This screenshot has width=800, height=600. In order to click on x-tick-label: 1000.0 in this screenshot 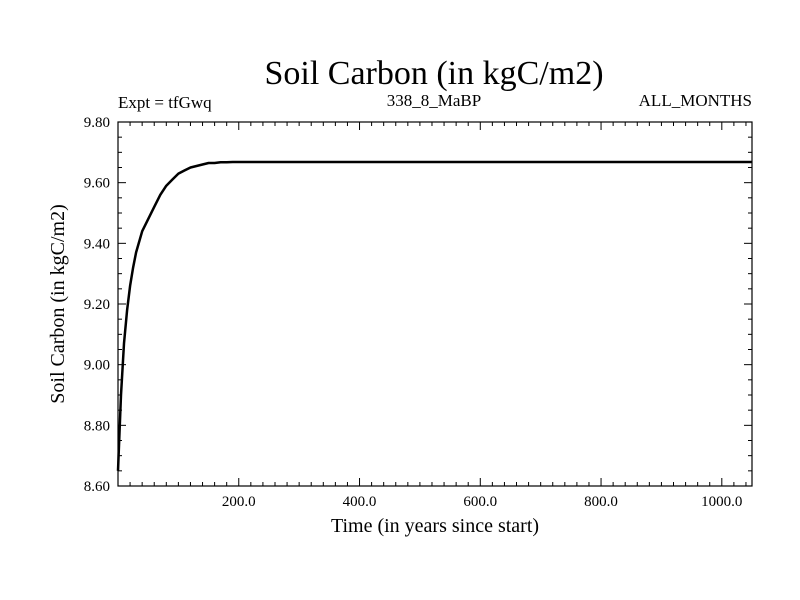, I will do `click(721, 502)`.